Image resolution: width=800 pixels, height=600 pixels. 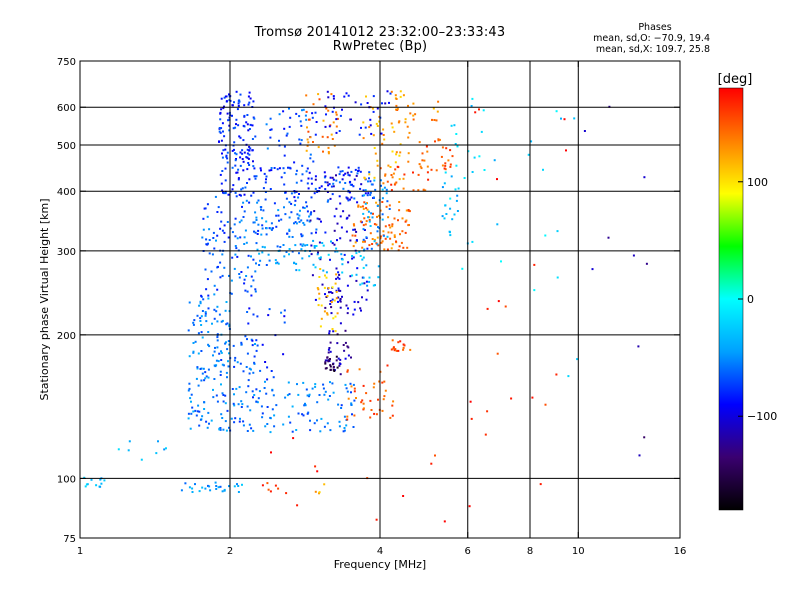 What do you see at coordinates (578, 551) in the screenshot?
I see `x-tick-label: 10` at bounding box center [578, 551].